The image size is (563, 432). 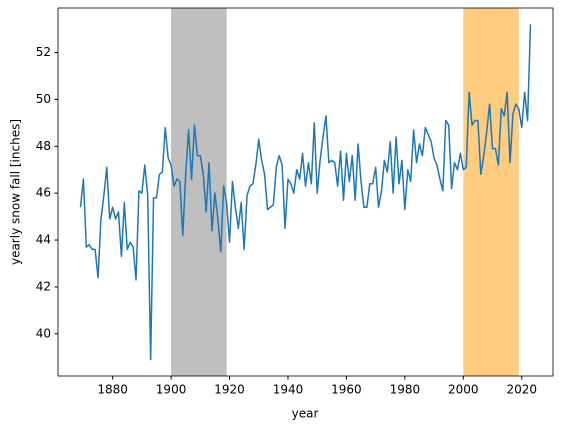 I want to click on x-tick-label: 1900, so click(x=171, y=390).